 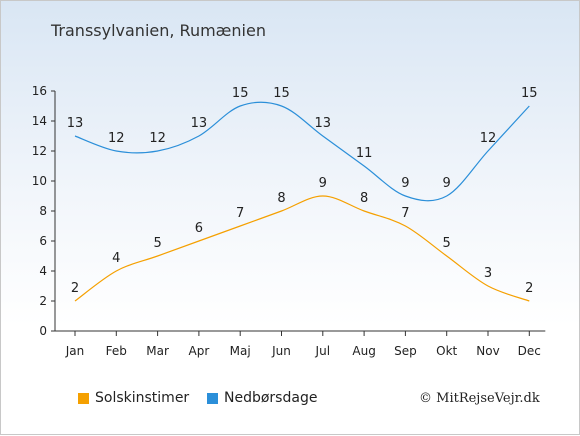 I want to click on credit-text: © MitRejseVejr.dk, so click(x=479, y=398).